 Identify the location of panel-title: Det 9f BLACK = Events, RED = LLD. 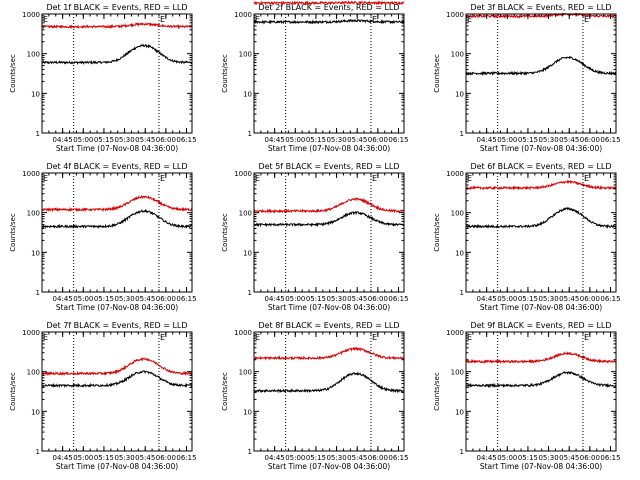
(540, 325).